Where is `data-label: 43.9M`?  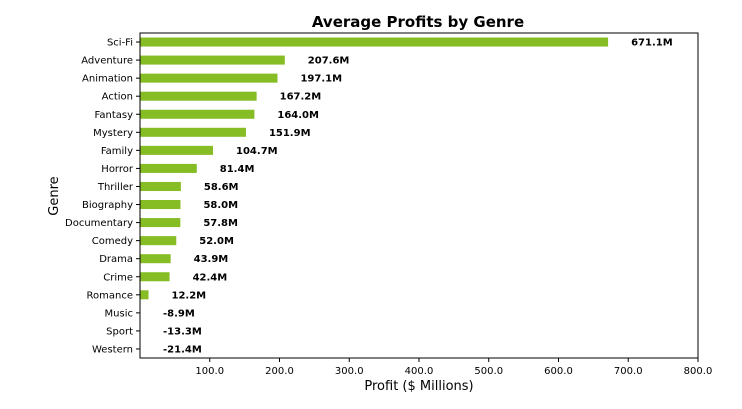
data-label: 43.9M is located at coordinates (211, 259).